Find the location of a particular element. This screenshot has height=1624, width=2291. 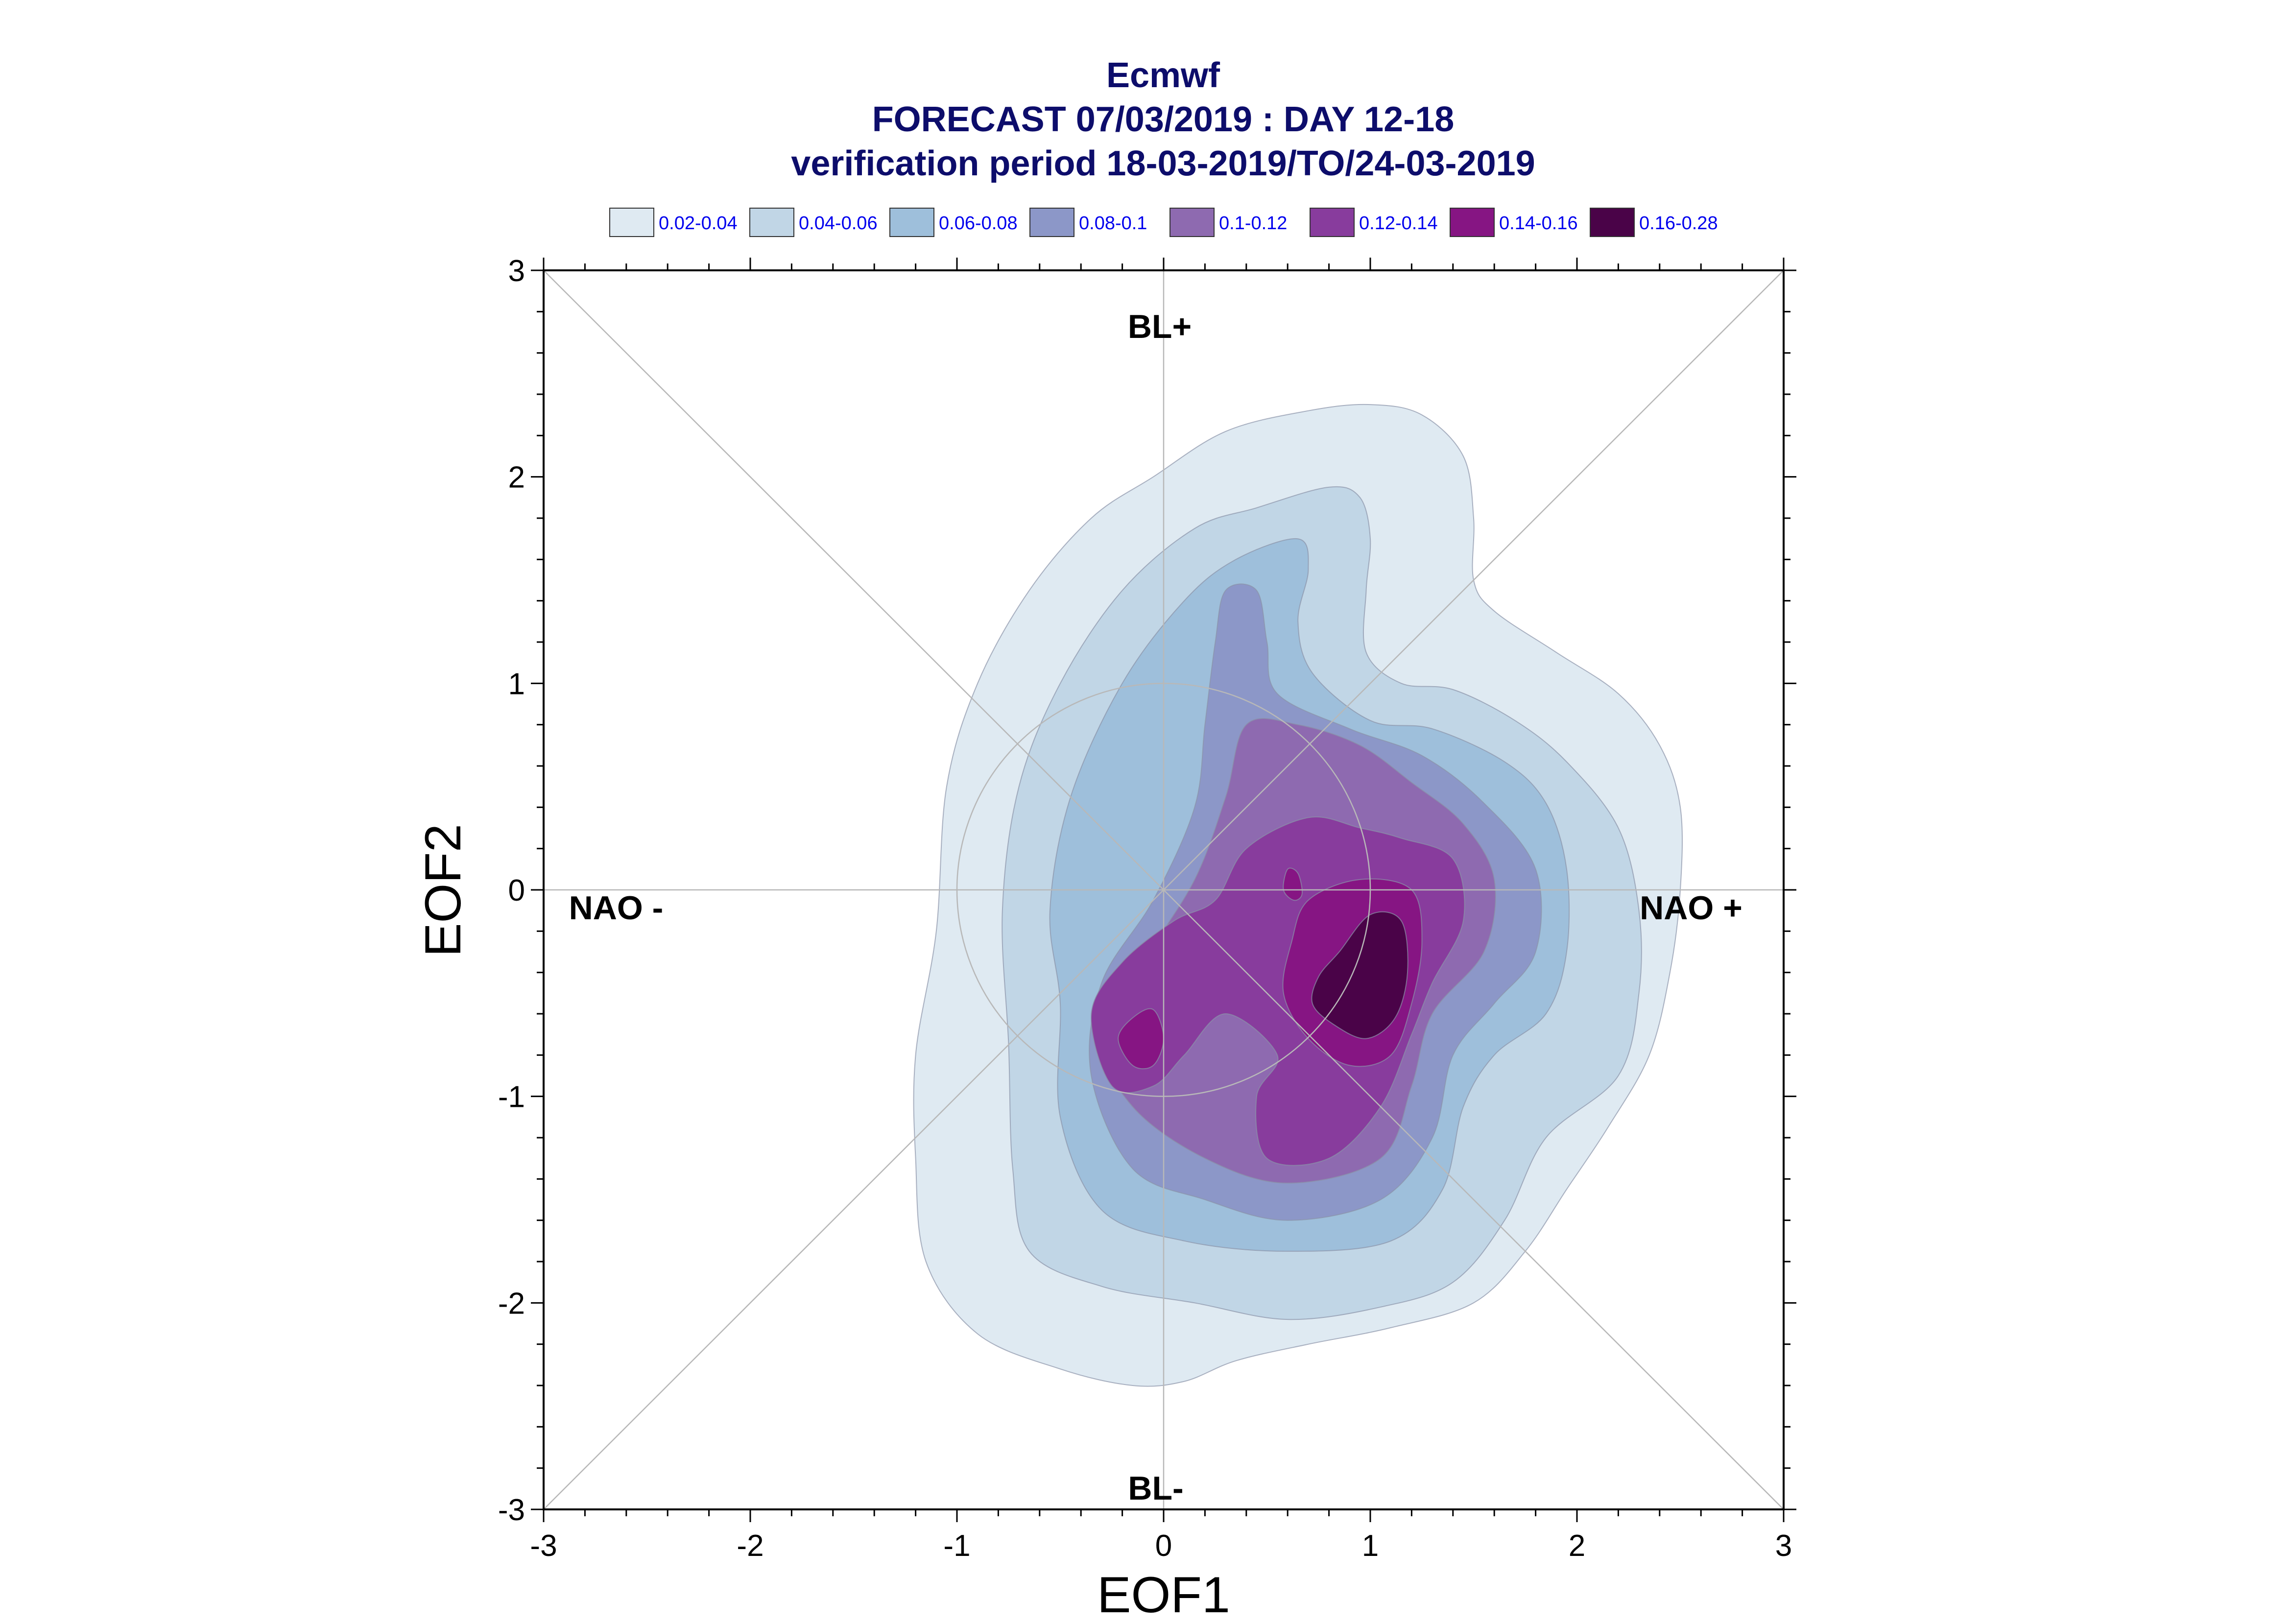

regime-label-bottom: BL- is located at coordinates (1155, 1488).